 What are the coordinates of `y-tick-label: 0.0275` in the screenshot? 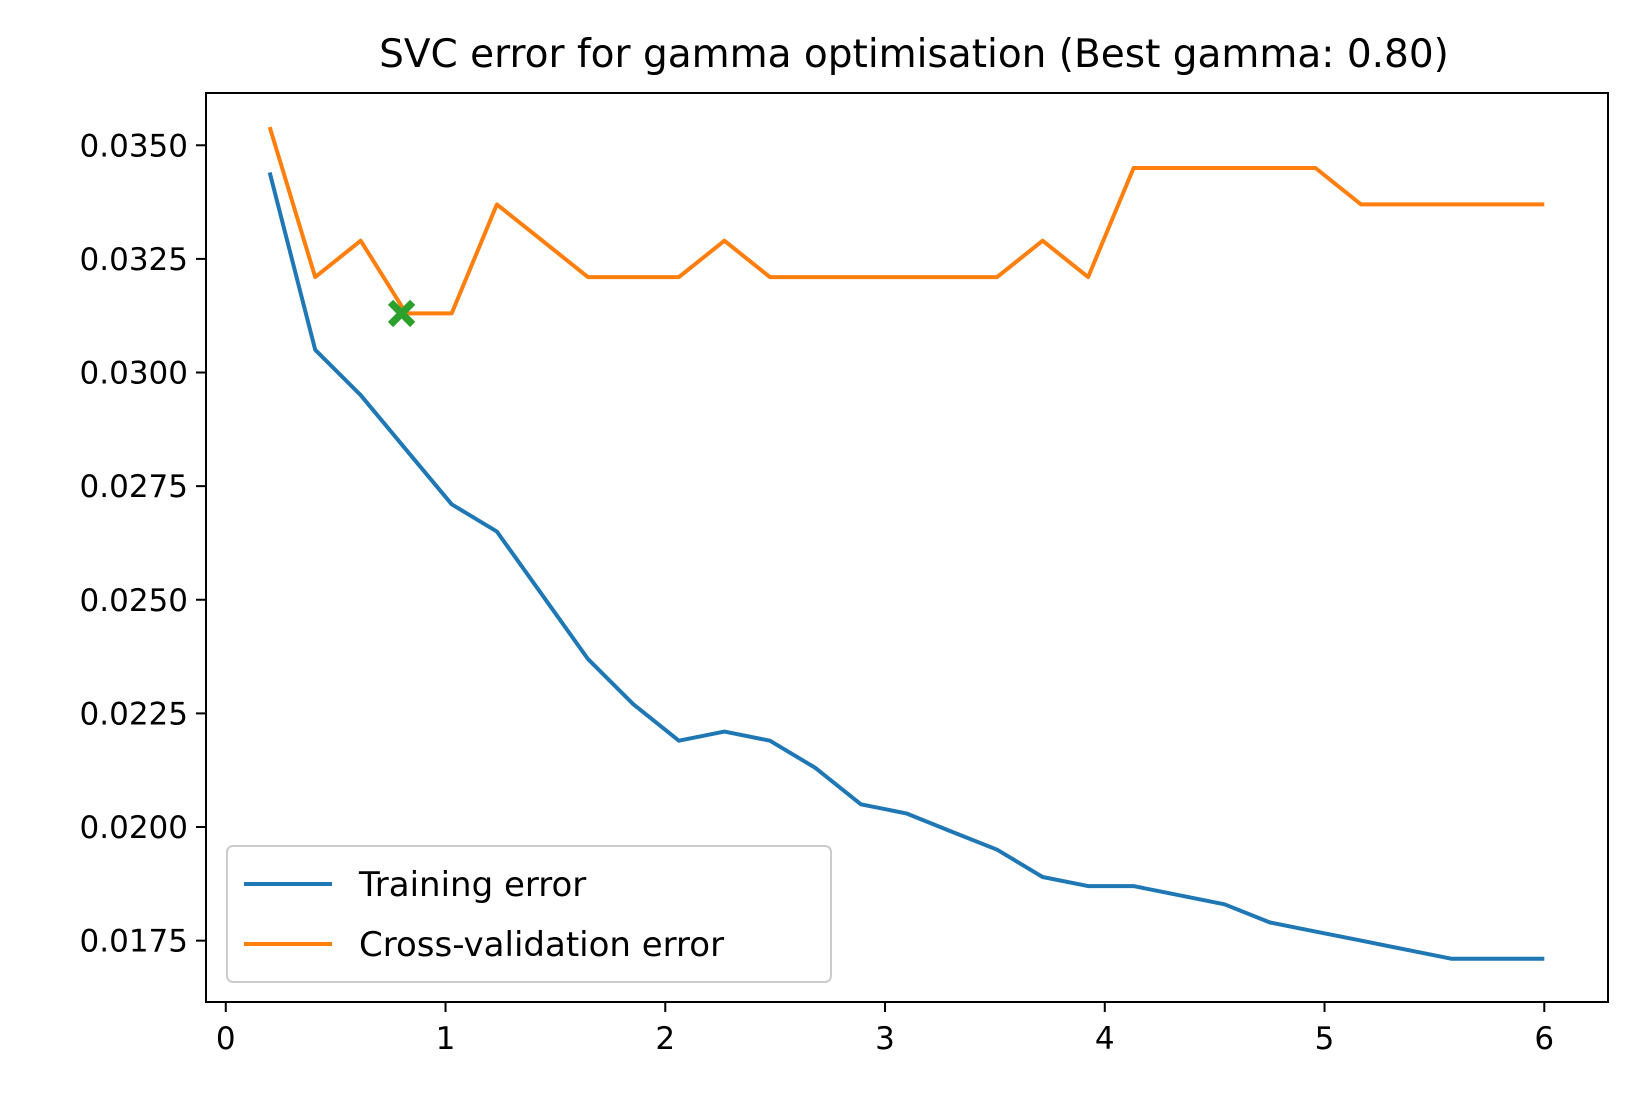 It's located at (134, 487).